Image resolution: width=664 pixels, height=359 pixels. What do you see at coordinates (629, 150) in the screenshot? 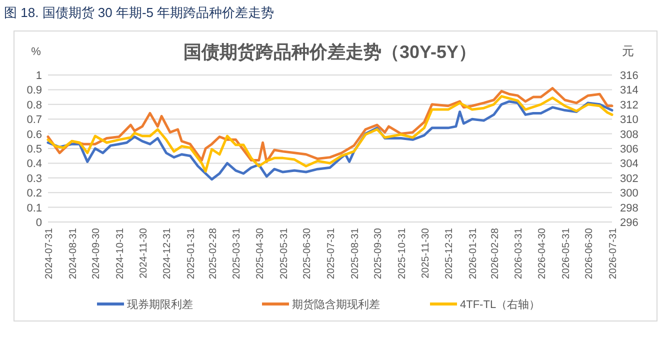
I see `y2-tick-label: 306` at bounding box center [629, 150].